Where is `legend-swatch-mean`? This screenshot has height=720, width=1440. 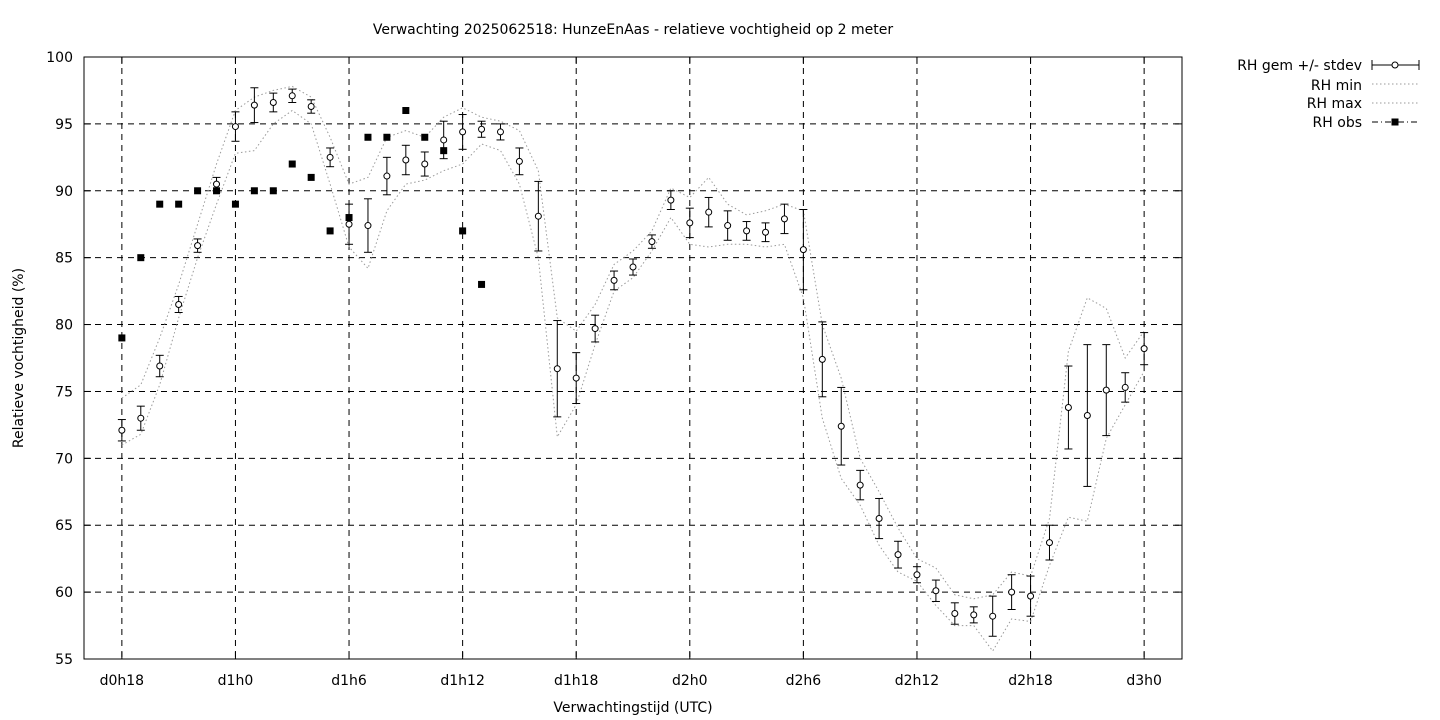 legend-swatch-mean is located at coordinates (1395, 65).